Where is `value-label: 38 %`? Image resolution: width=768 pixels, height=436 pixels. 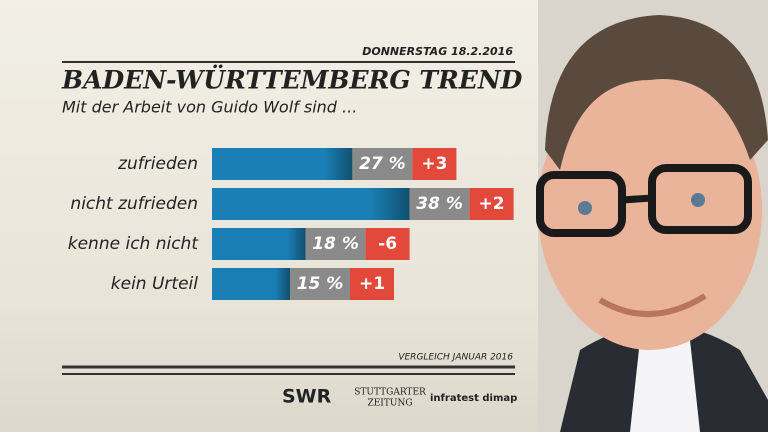 value-label: 38 % is located at coordinates (439, 204).